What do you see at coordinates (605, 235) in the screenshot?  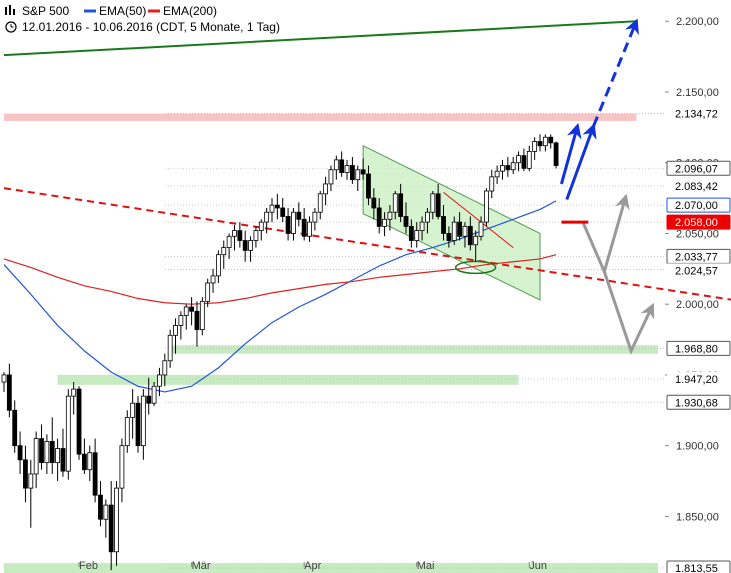 I see `gray-1-projection-arrow` at bounding box center [605, 235].